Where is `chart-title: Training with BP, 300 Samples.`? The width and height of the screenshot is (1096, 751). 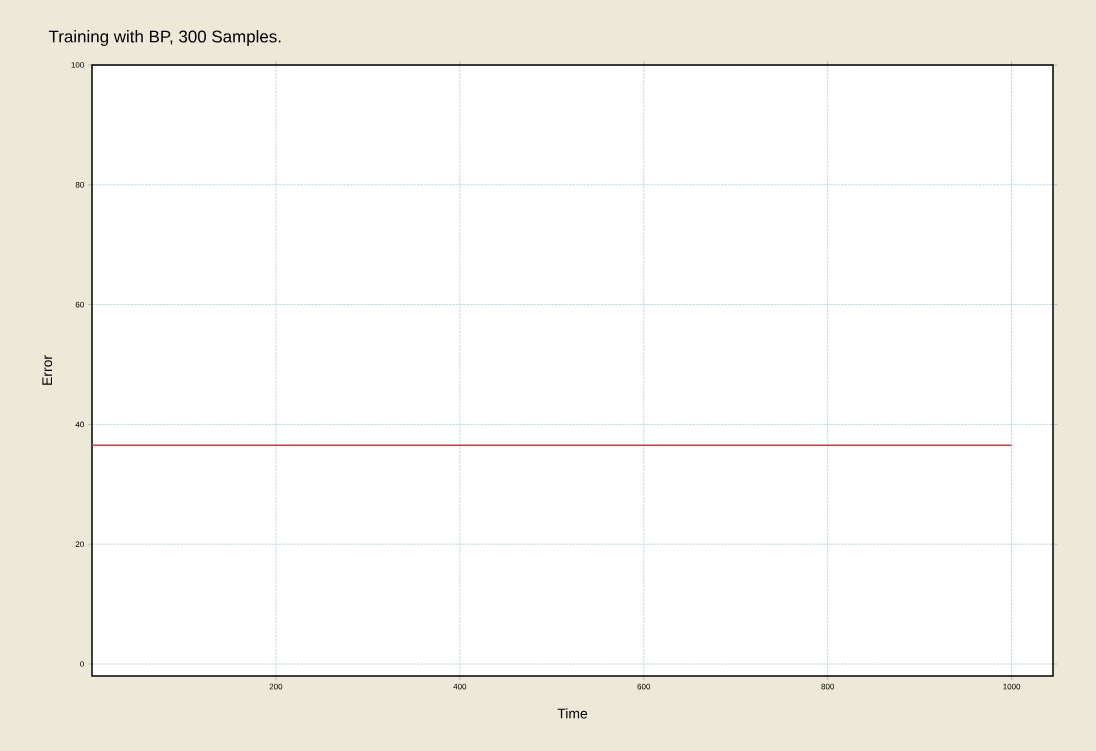 chart-title: Training with BP, 300 Samples. is located at coordinates (164, 38).